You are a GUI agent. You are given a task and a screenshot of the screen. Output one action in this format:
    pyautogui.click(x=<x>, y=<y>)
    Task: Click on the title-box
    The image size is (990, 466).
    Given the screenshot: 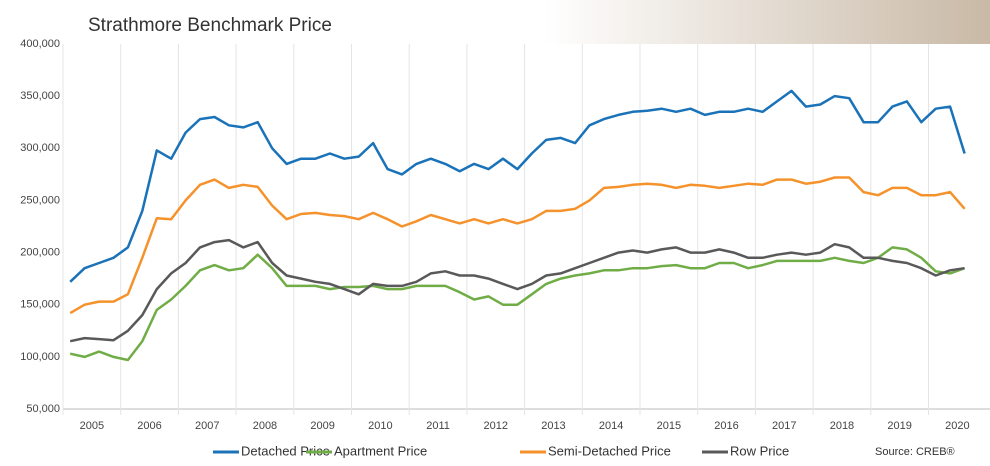 What is the action you would take?
    pyautogui.click(x=172, y=22)
    